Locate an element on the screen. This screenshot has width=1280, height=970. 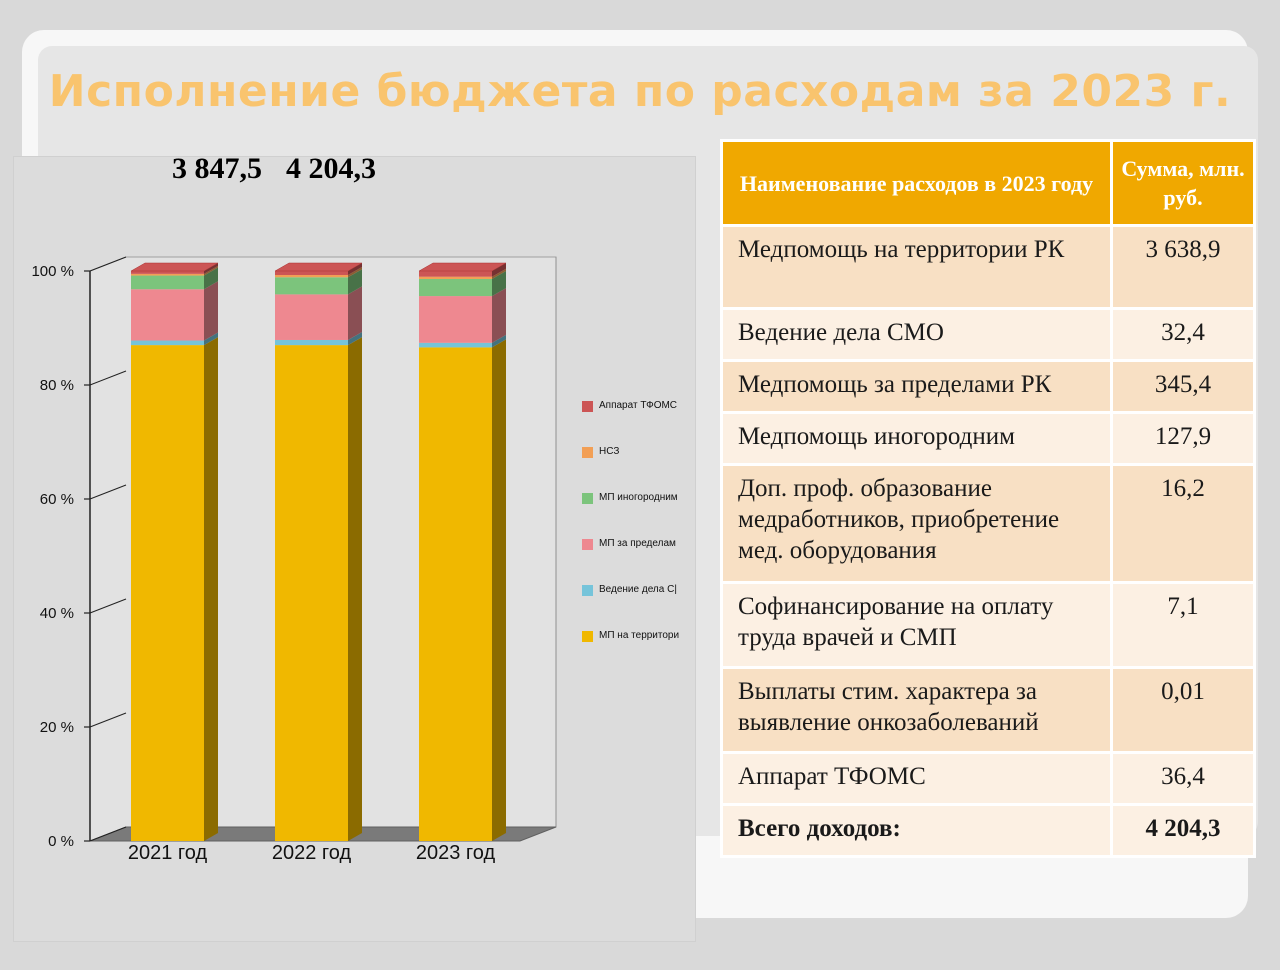
table-cell-value: 36,4 is located at coordinates (1183, 778).